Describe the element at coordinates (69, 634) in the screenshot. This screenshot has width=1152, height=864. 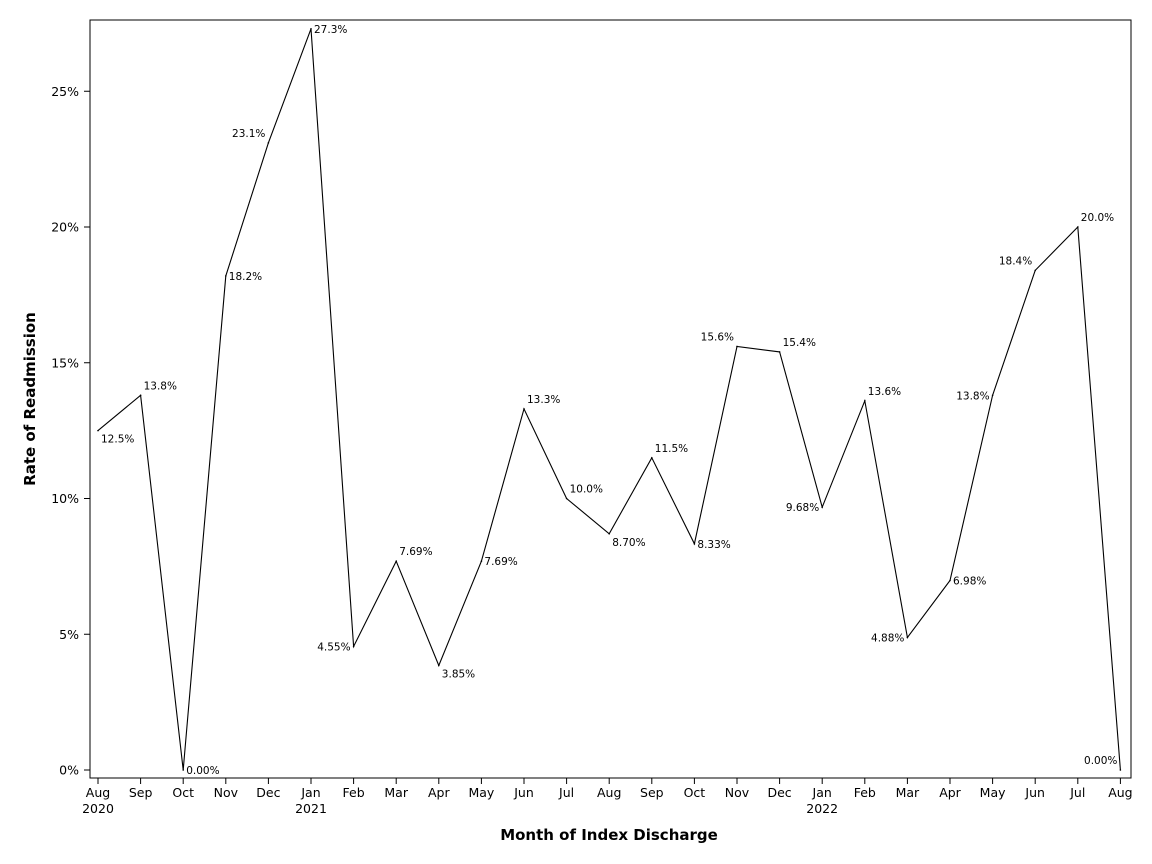
I see `y-tick-label: 5%` at that location.